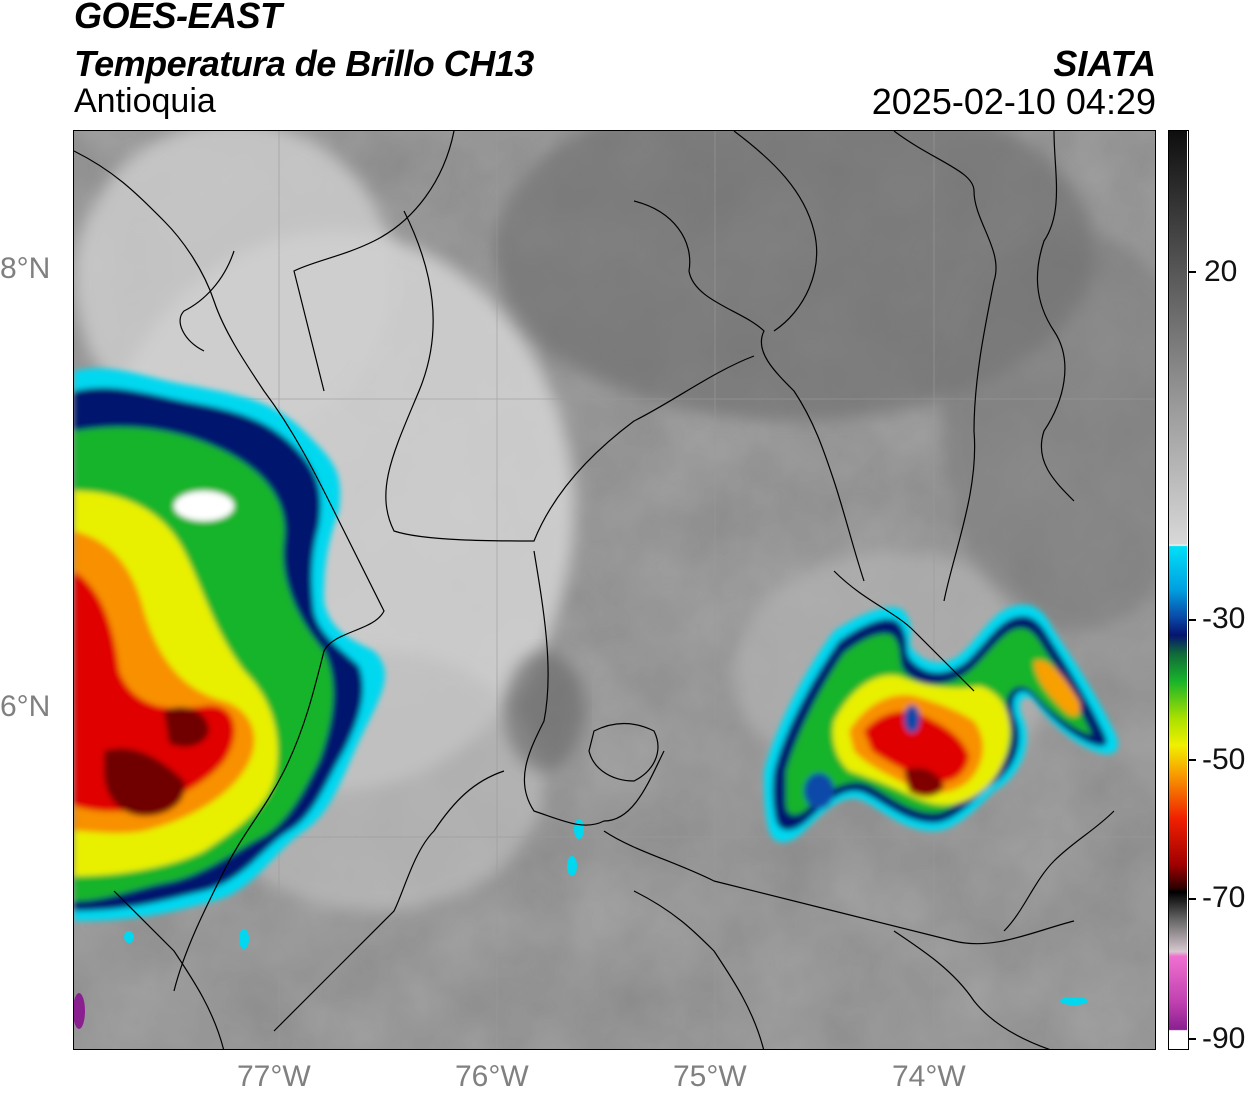  What do you see at coordinates (25, 706) in the screenshot?
I see `lat-label-6n: 6°N` at bounding box center [25, 706].